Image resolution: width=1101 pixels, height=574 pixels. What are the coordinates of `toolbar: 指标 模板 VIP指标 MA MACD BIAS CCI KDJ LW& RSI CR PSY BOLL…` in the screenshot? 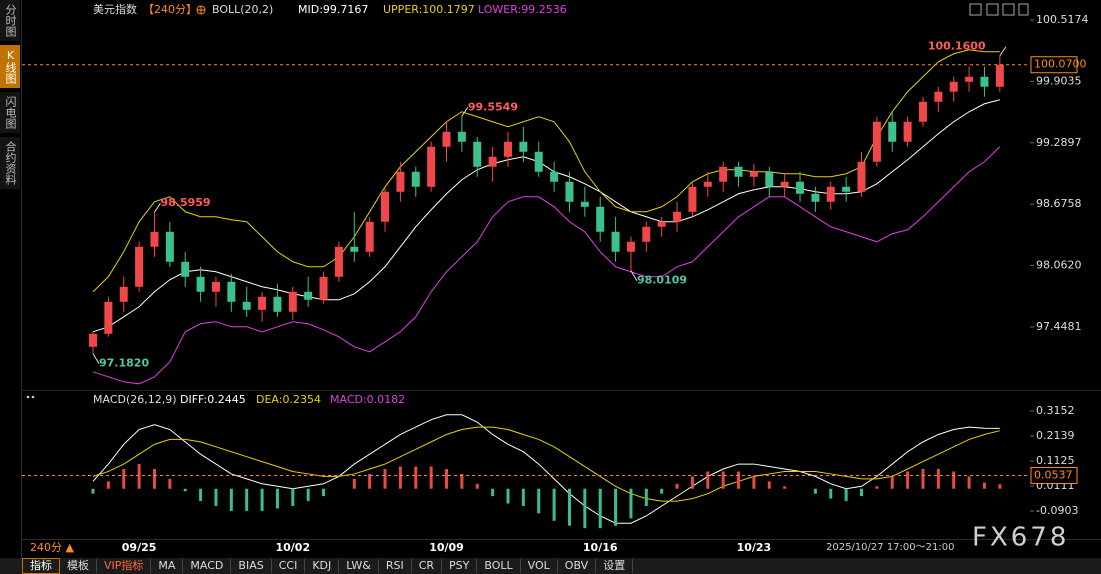 It's located at (550, 566).